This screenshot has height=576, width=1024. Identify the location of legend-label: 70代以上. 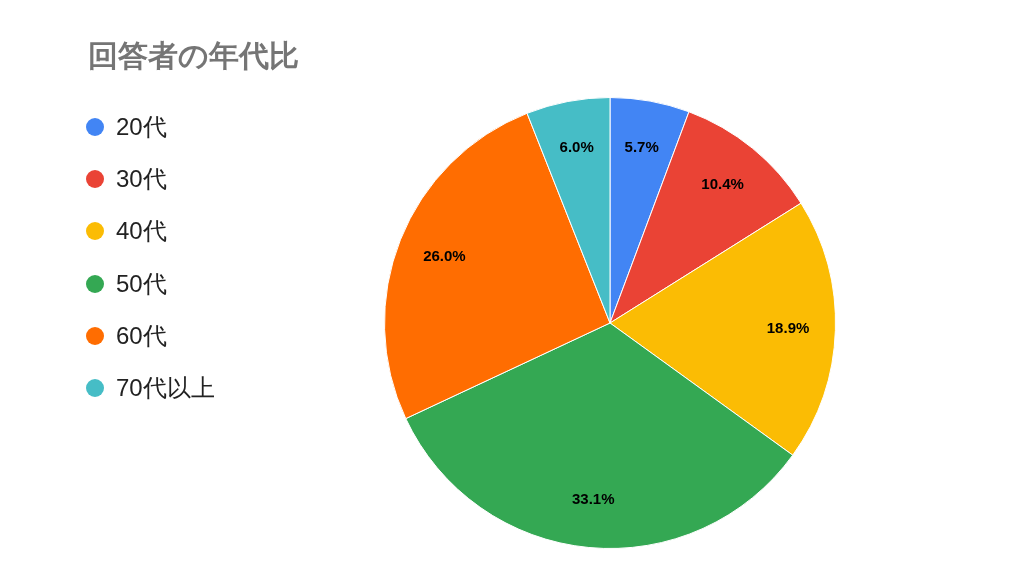
(165, 388).